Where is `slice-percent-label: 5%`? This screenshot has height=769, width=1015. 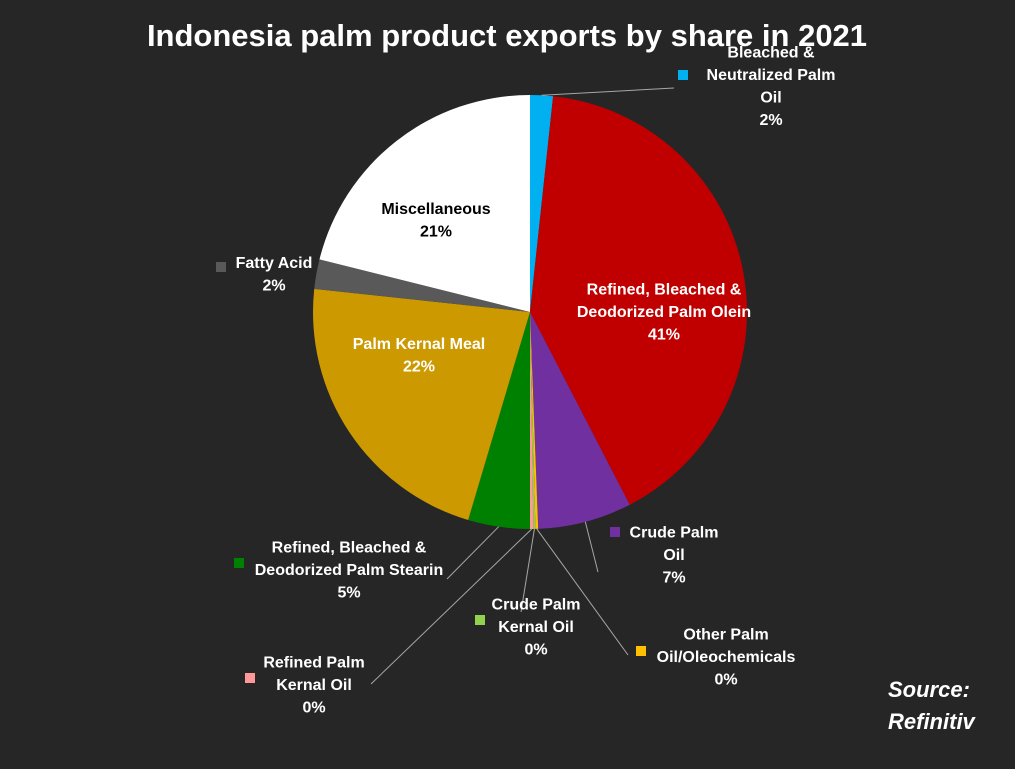 slice-percent-label: 5% is located at coordinates (348, 593).